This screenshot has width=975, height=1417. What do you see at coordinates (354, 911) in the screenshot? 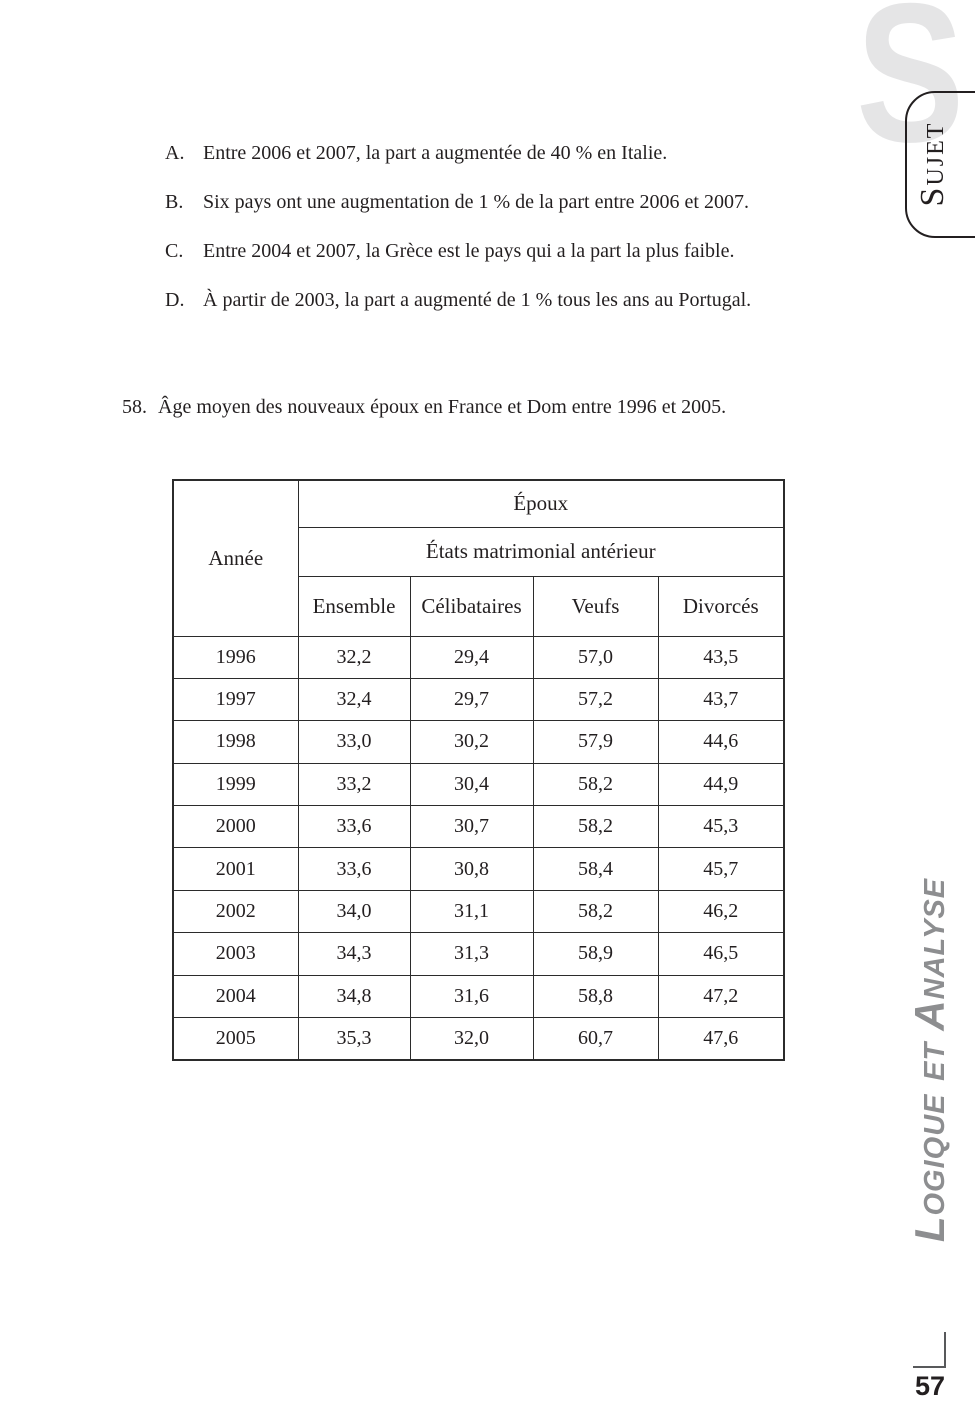
I see `value-cell: 34,0` at bounding box center [354, 911].